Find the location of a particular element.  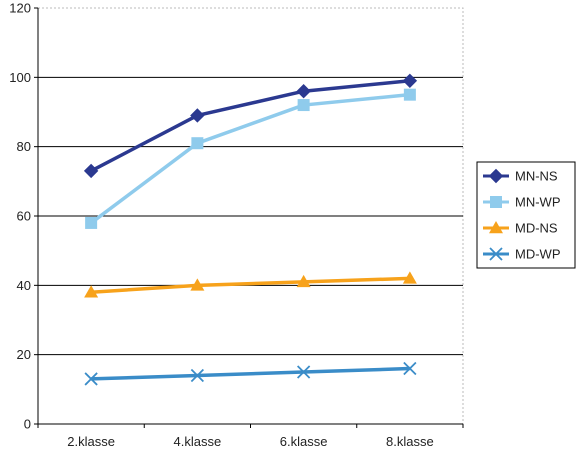

x-axis-ticks: 2.klasse 4.klasse 6.klasse 8.klasse is located at coordinates (250, 436).